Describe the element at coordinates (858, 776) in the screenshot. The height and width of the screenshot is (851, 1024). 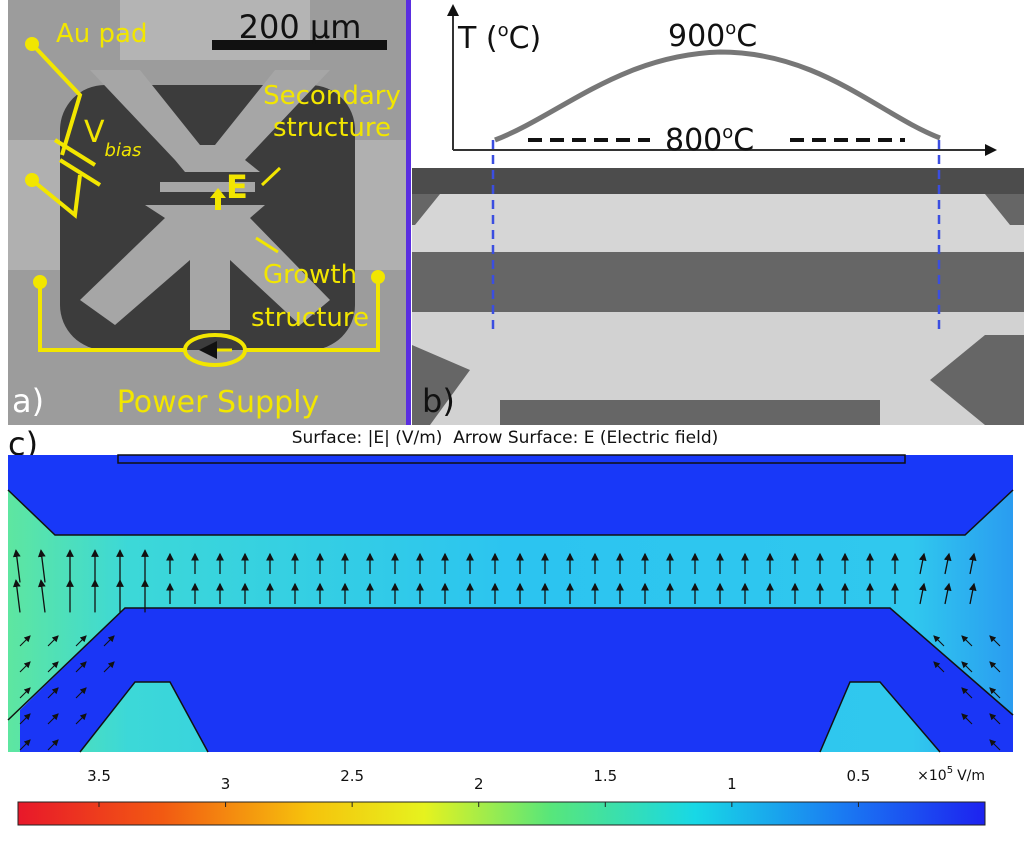
I see `colorbar-tick-label: 0.5` at that location.